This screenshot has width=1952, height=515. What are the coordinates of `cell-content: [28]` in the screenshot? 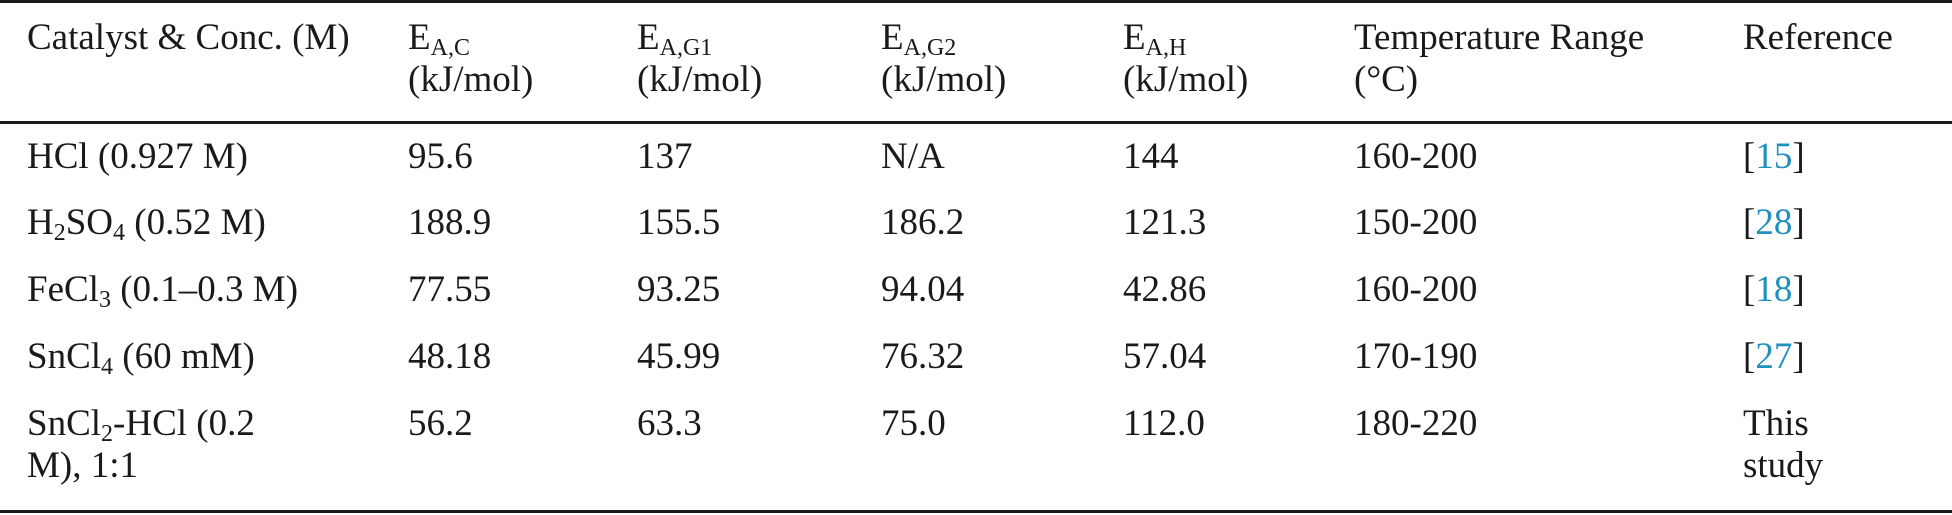 It's located at (1774, 223).